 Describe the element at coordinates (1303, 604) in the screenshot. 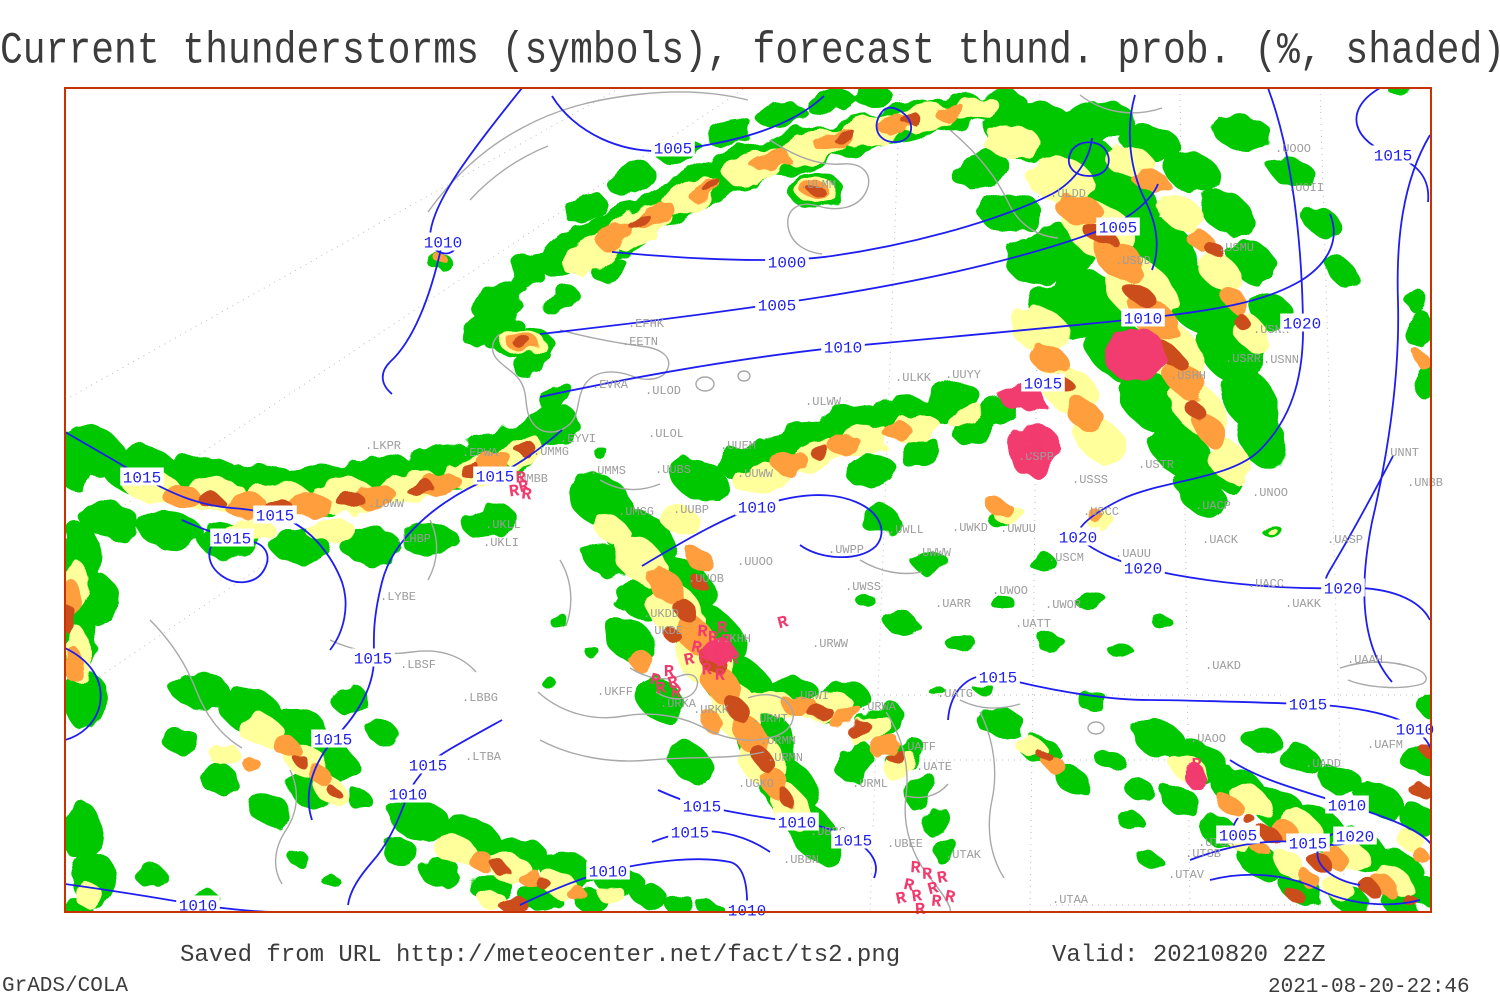

I see `station-label: .UAKK` at that location.